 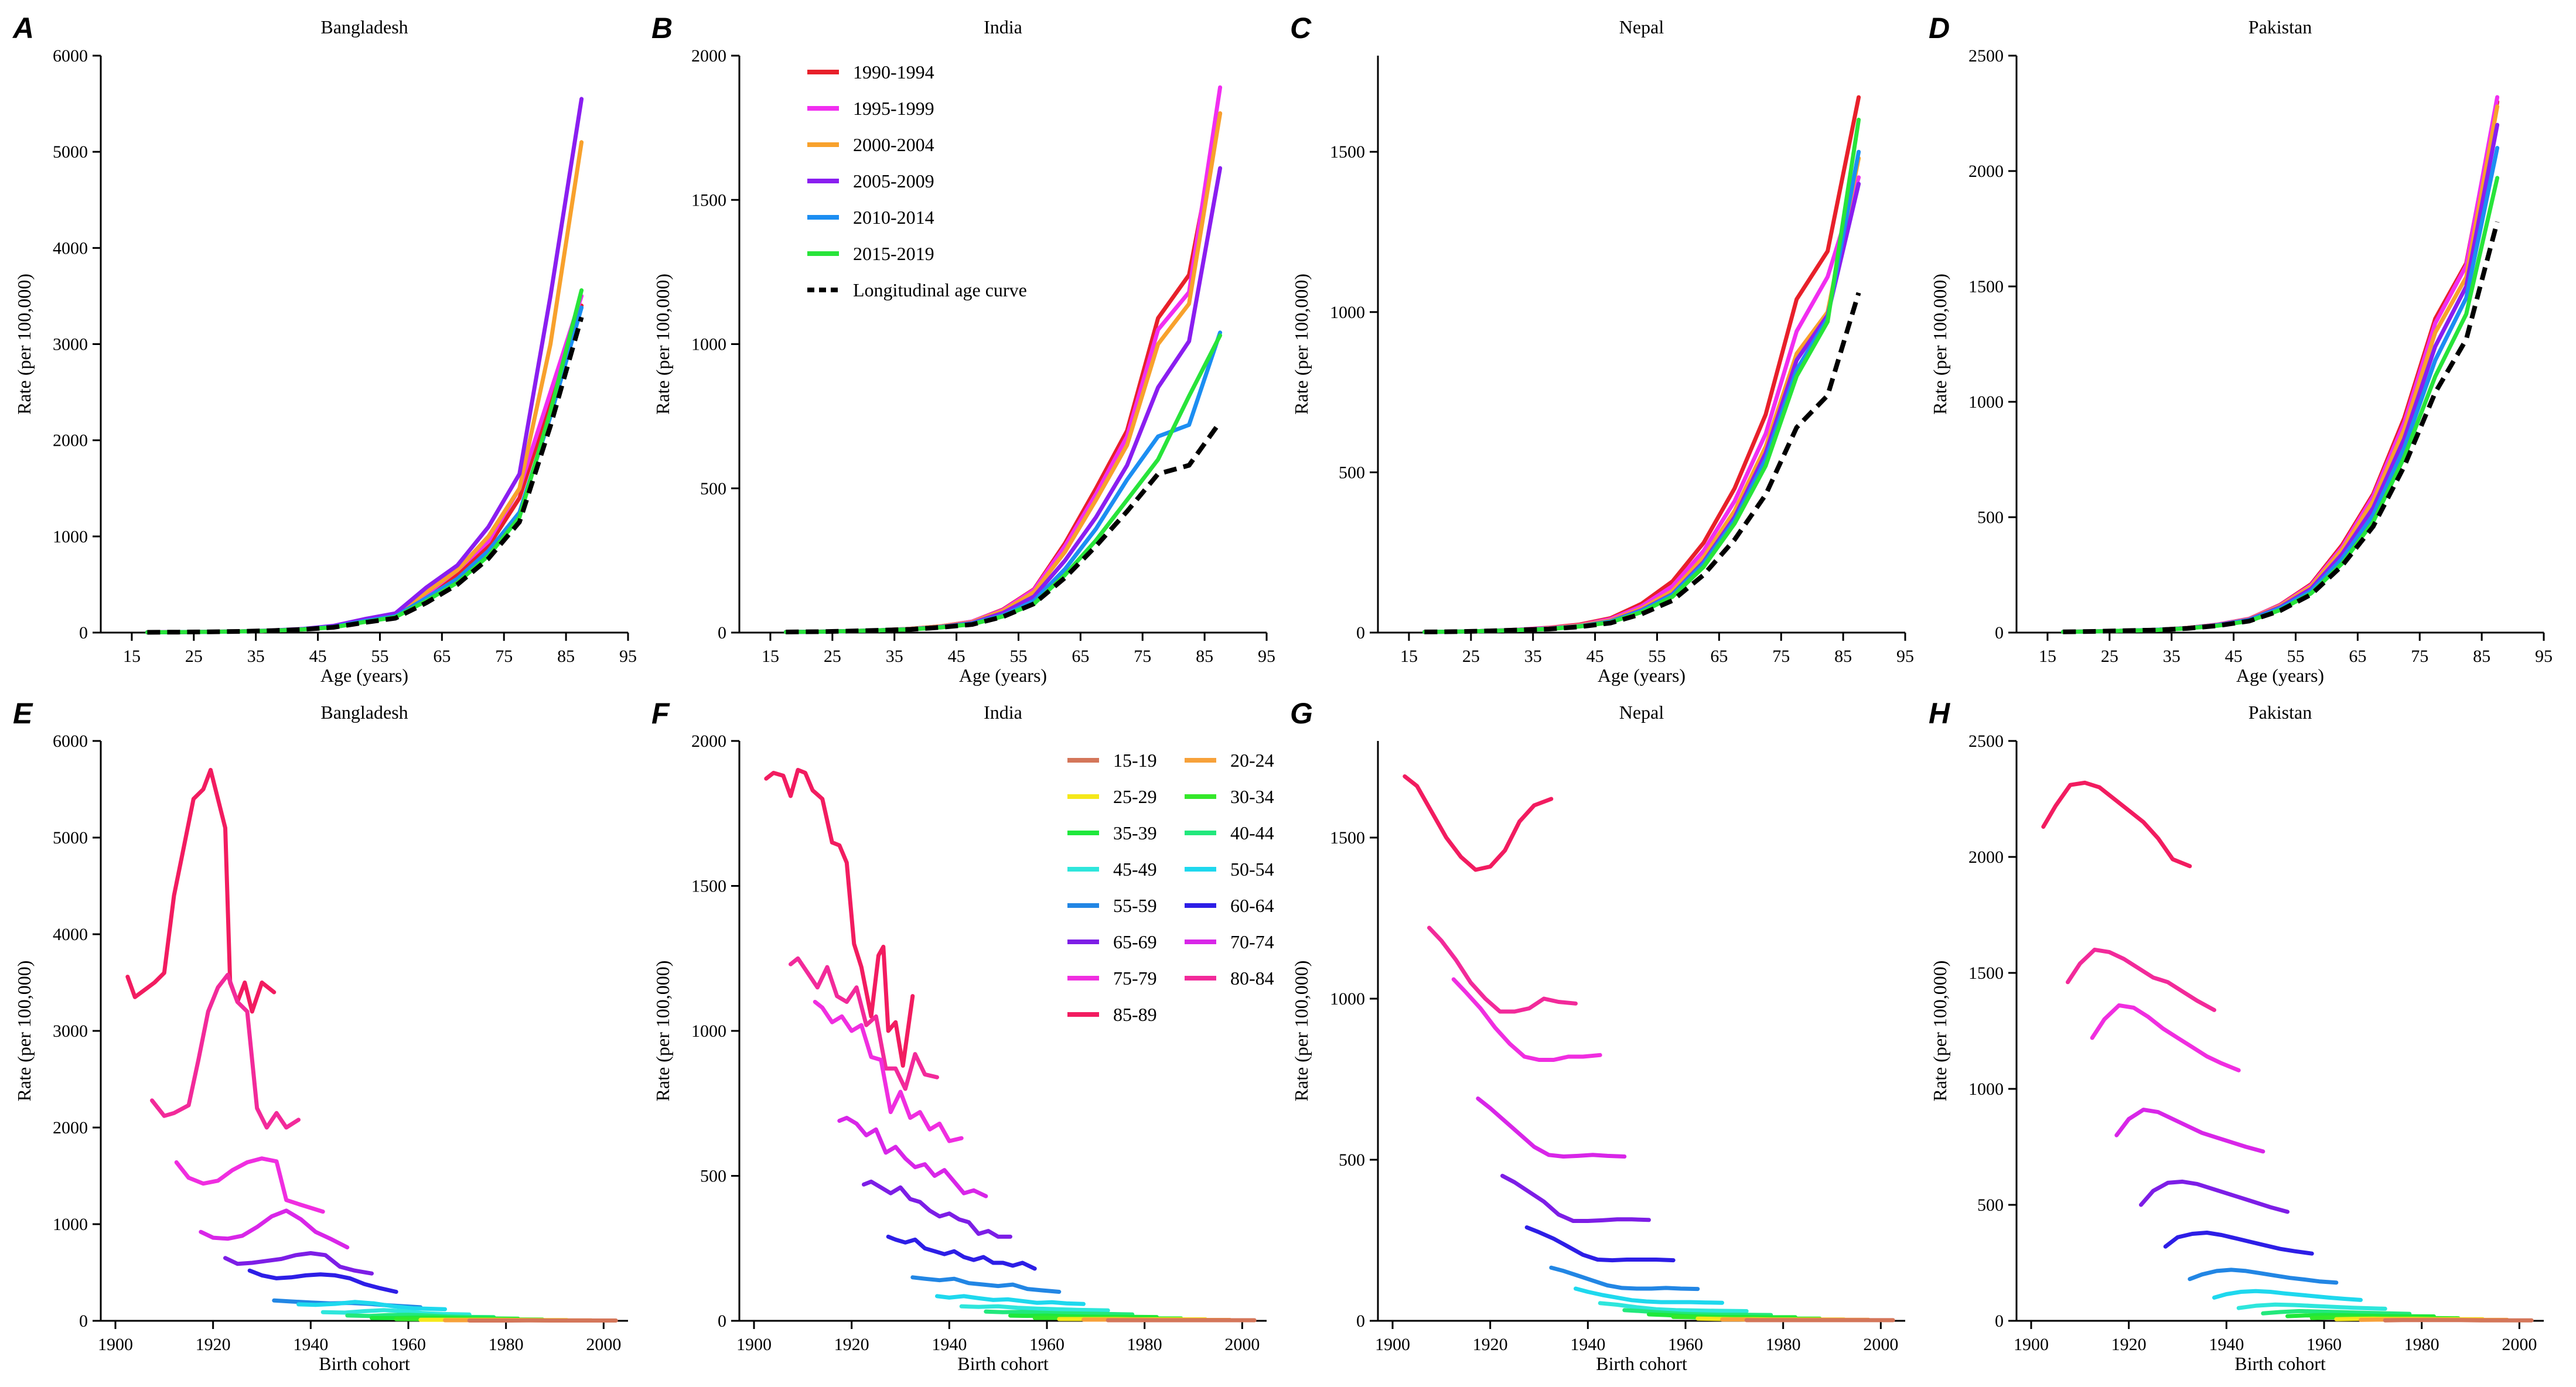 What do you see at coordinates (256, 656) in the screenshot?
I see `x-tick-label: 35` at bounding box center [256, 656].